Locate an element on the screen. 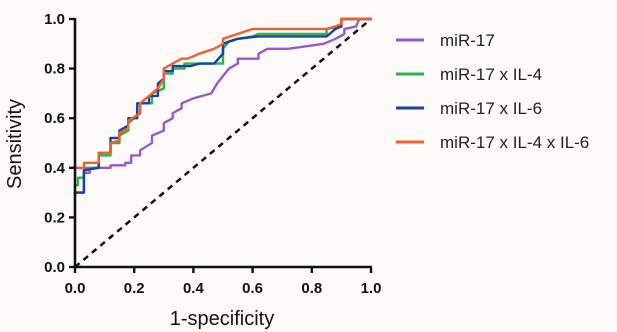 Image resolution: width=617 pixels, height=332 pixels. legend-item: miR-17 x IL-4 is located at coordinates (469, 74).